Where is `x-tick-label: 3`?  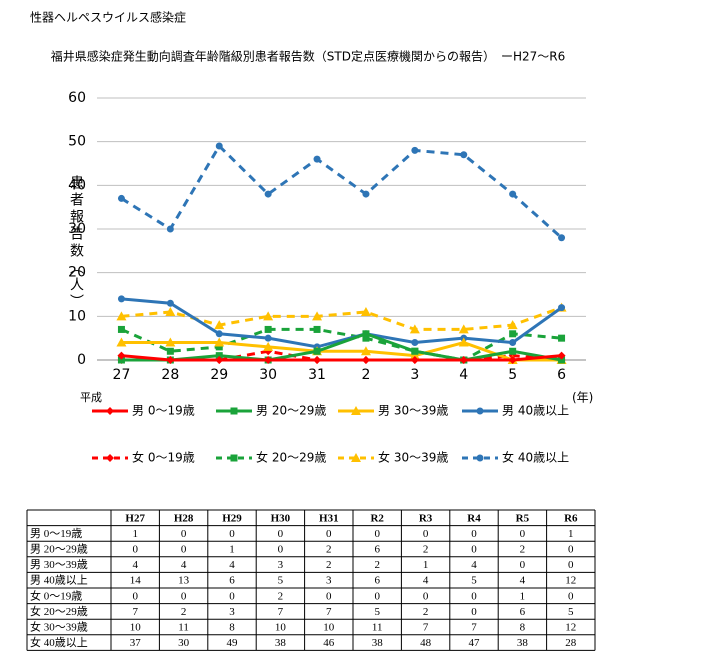 x-tick-label: 3 is located at coordinates (414, 375).